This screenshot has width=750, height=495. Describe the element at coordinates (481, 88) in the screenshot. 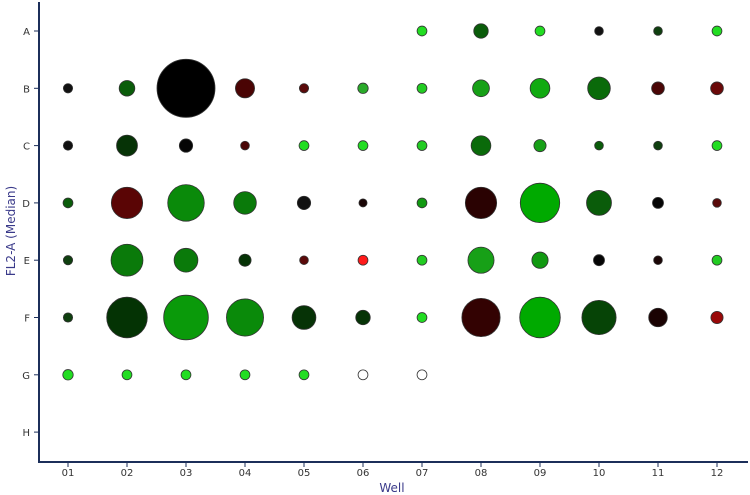

I see `bubble-B08` at that location.